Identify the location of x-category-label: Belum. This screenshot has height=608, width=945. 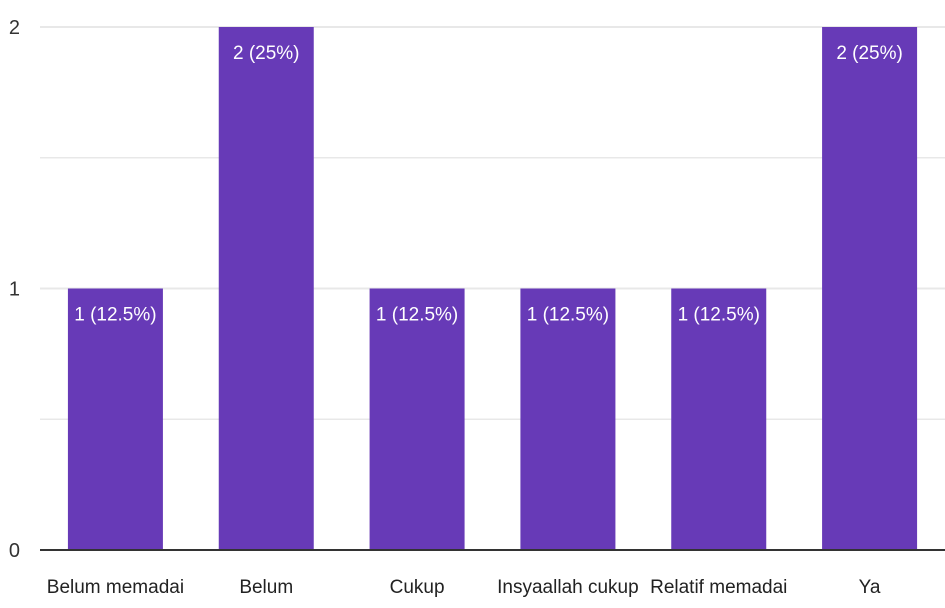
(266, 587).